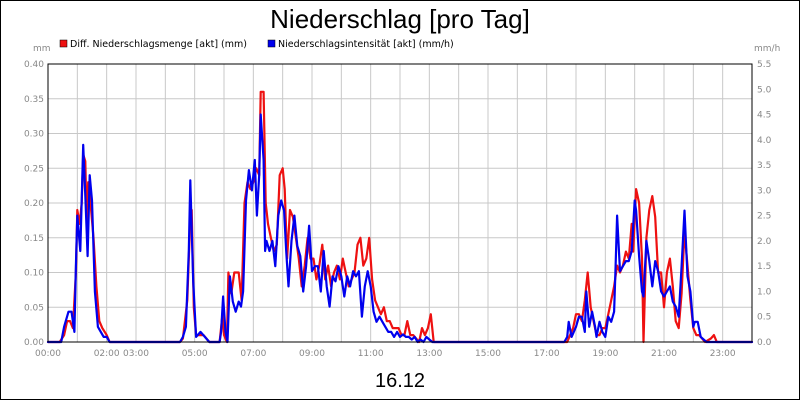  Describe the element at coordinates (764, 292) in the screenshot. I see `y-right-tick-label: 1.0` at that location.